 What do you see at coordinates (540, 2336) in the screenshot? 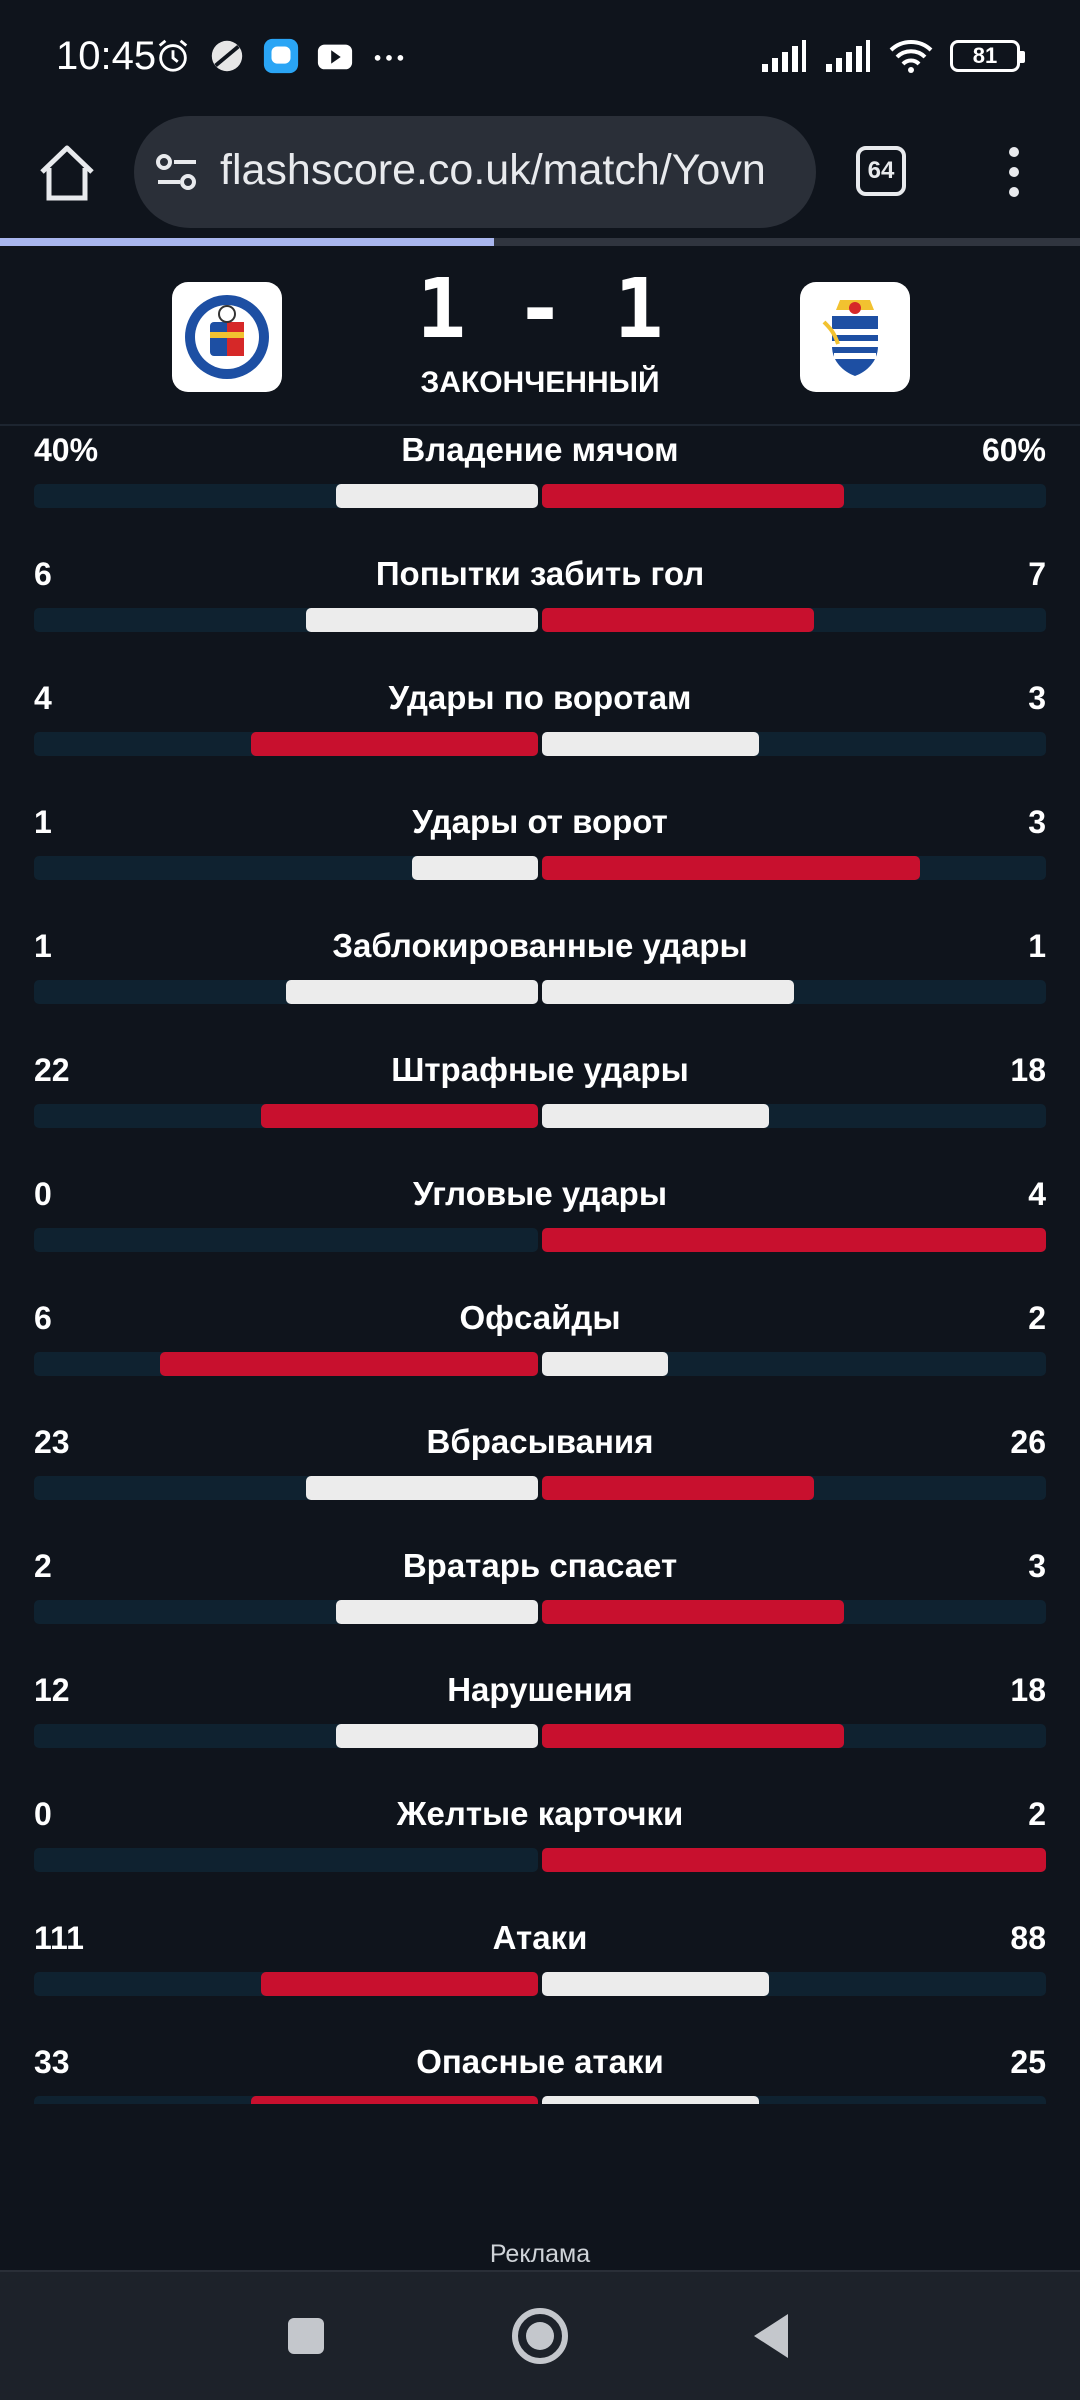
I see `home-circle-icon` at bounding box center [540, 2336].